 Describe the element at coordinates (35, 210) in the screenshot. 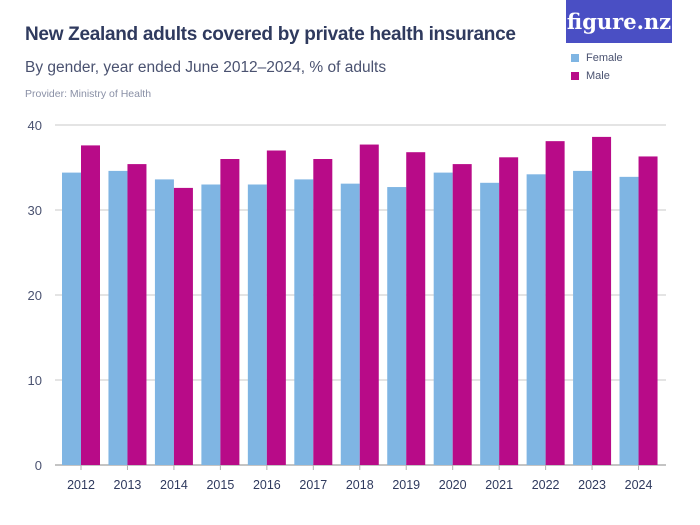

I see `y-tick-label: 30` at that location.